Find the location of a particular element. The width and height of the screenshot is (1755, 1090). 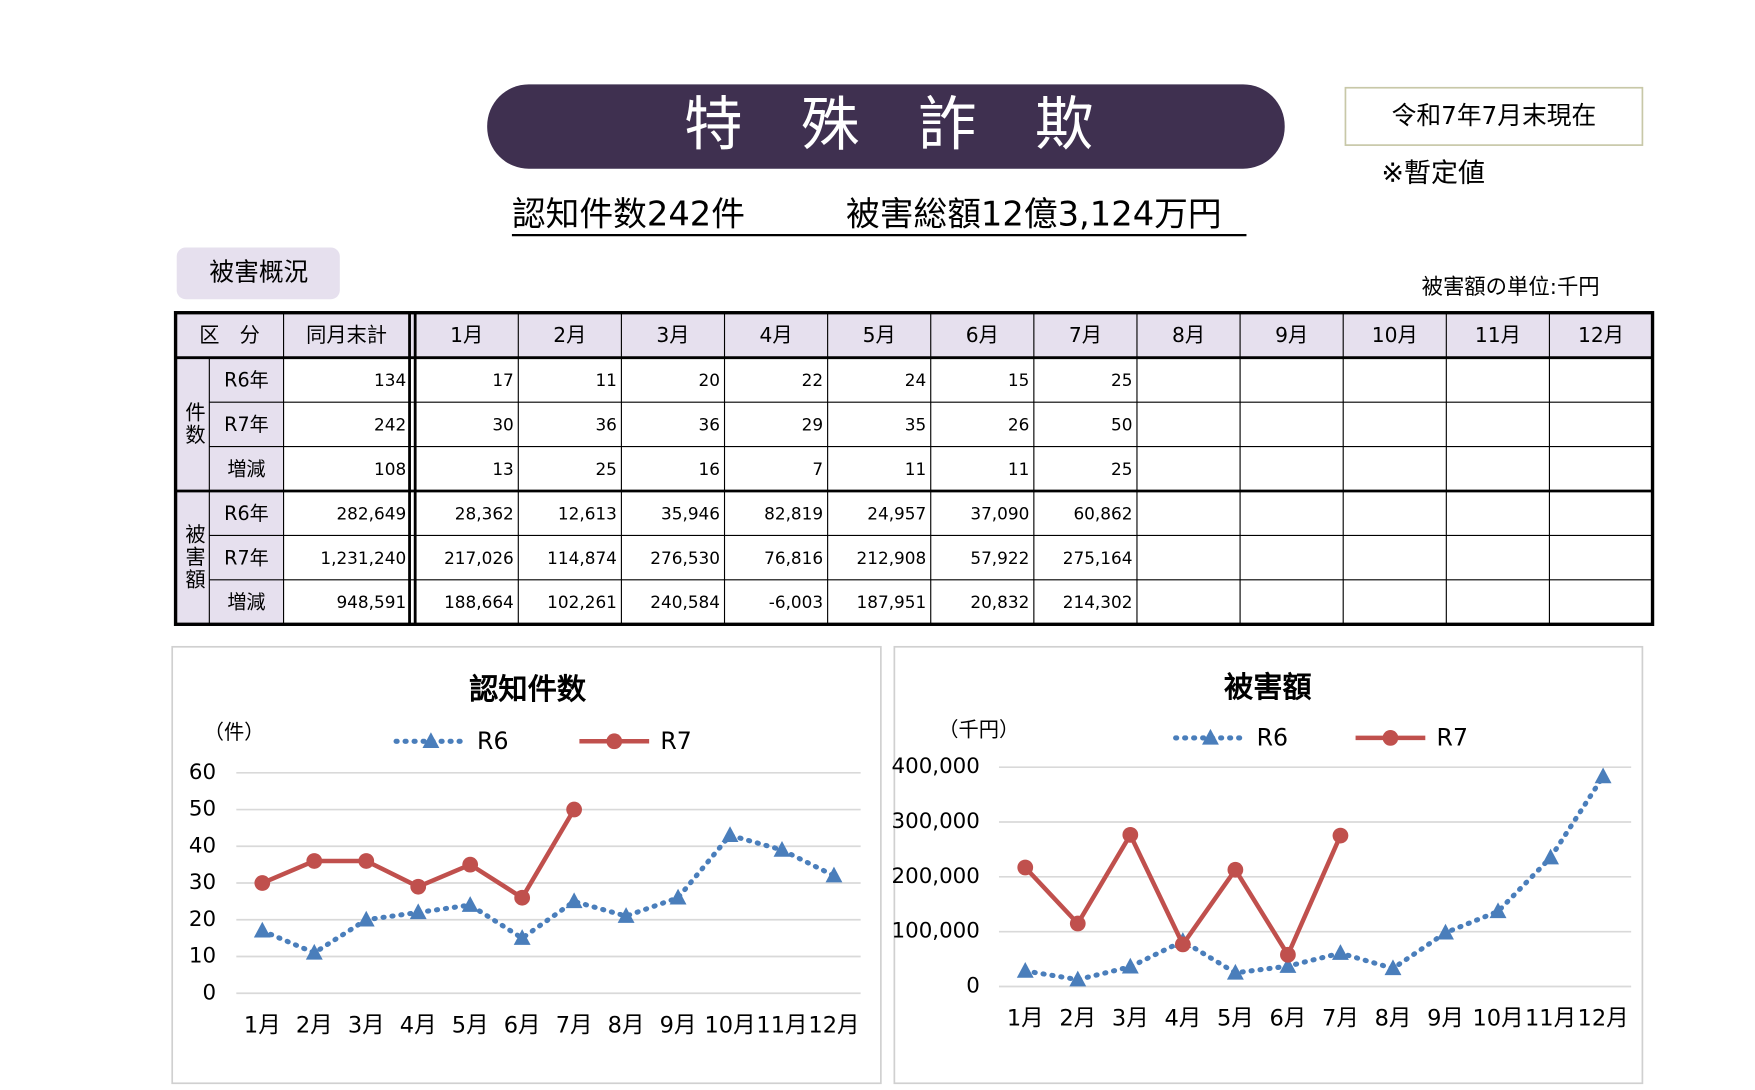

y-tick-label: 100,000 is located at coordinates (936, 931).